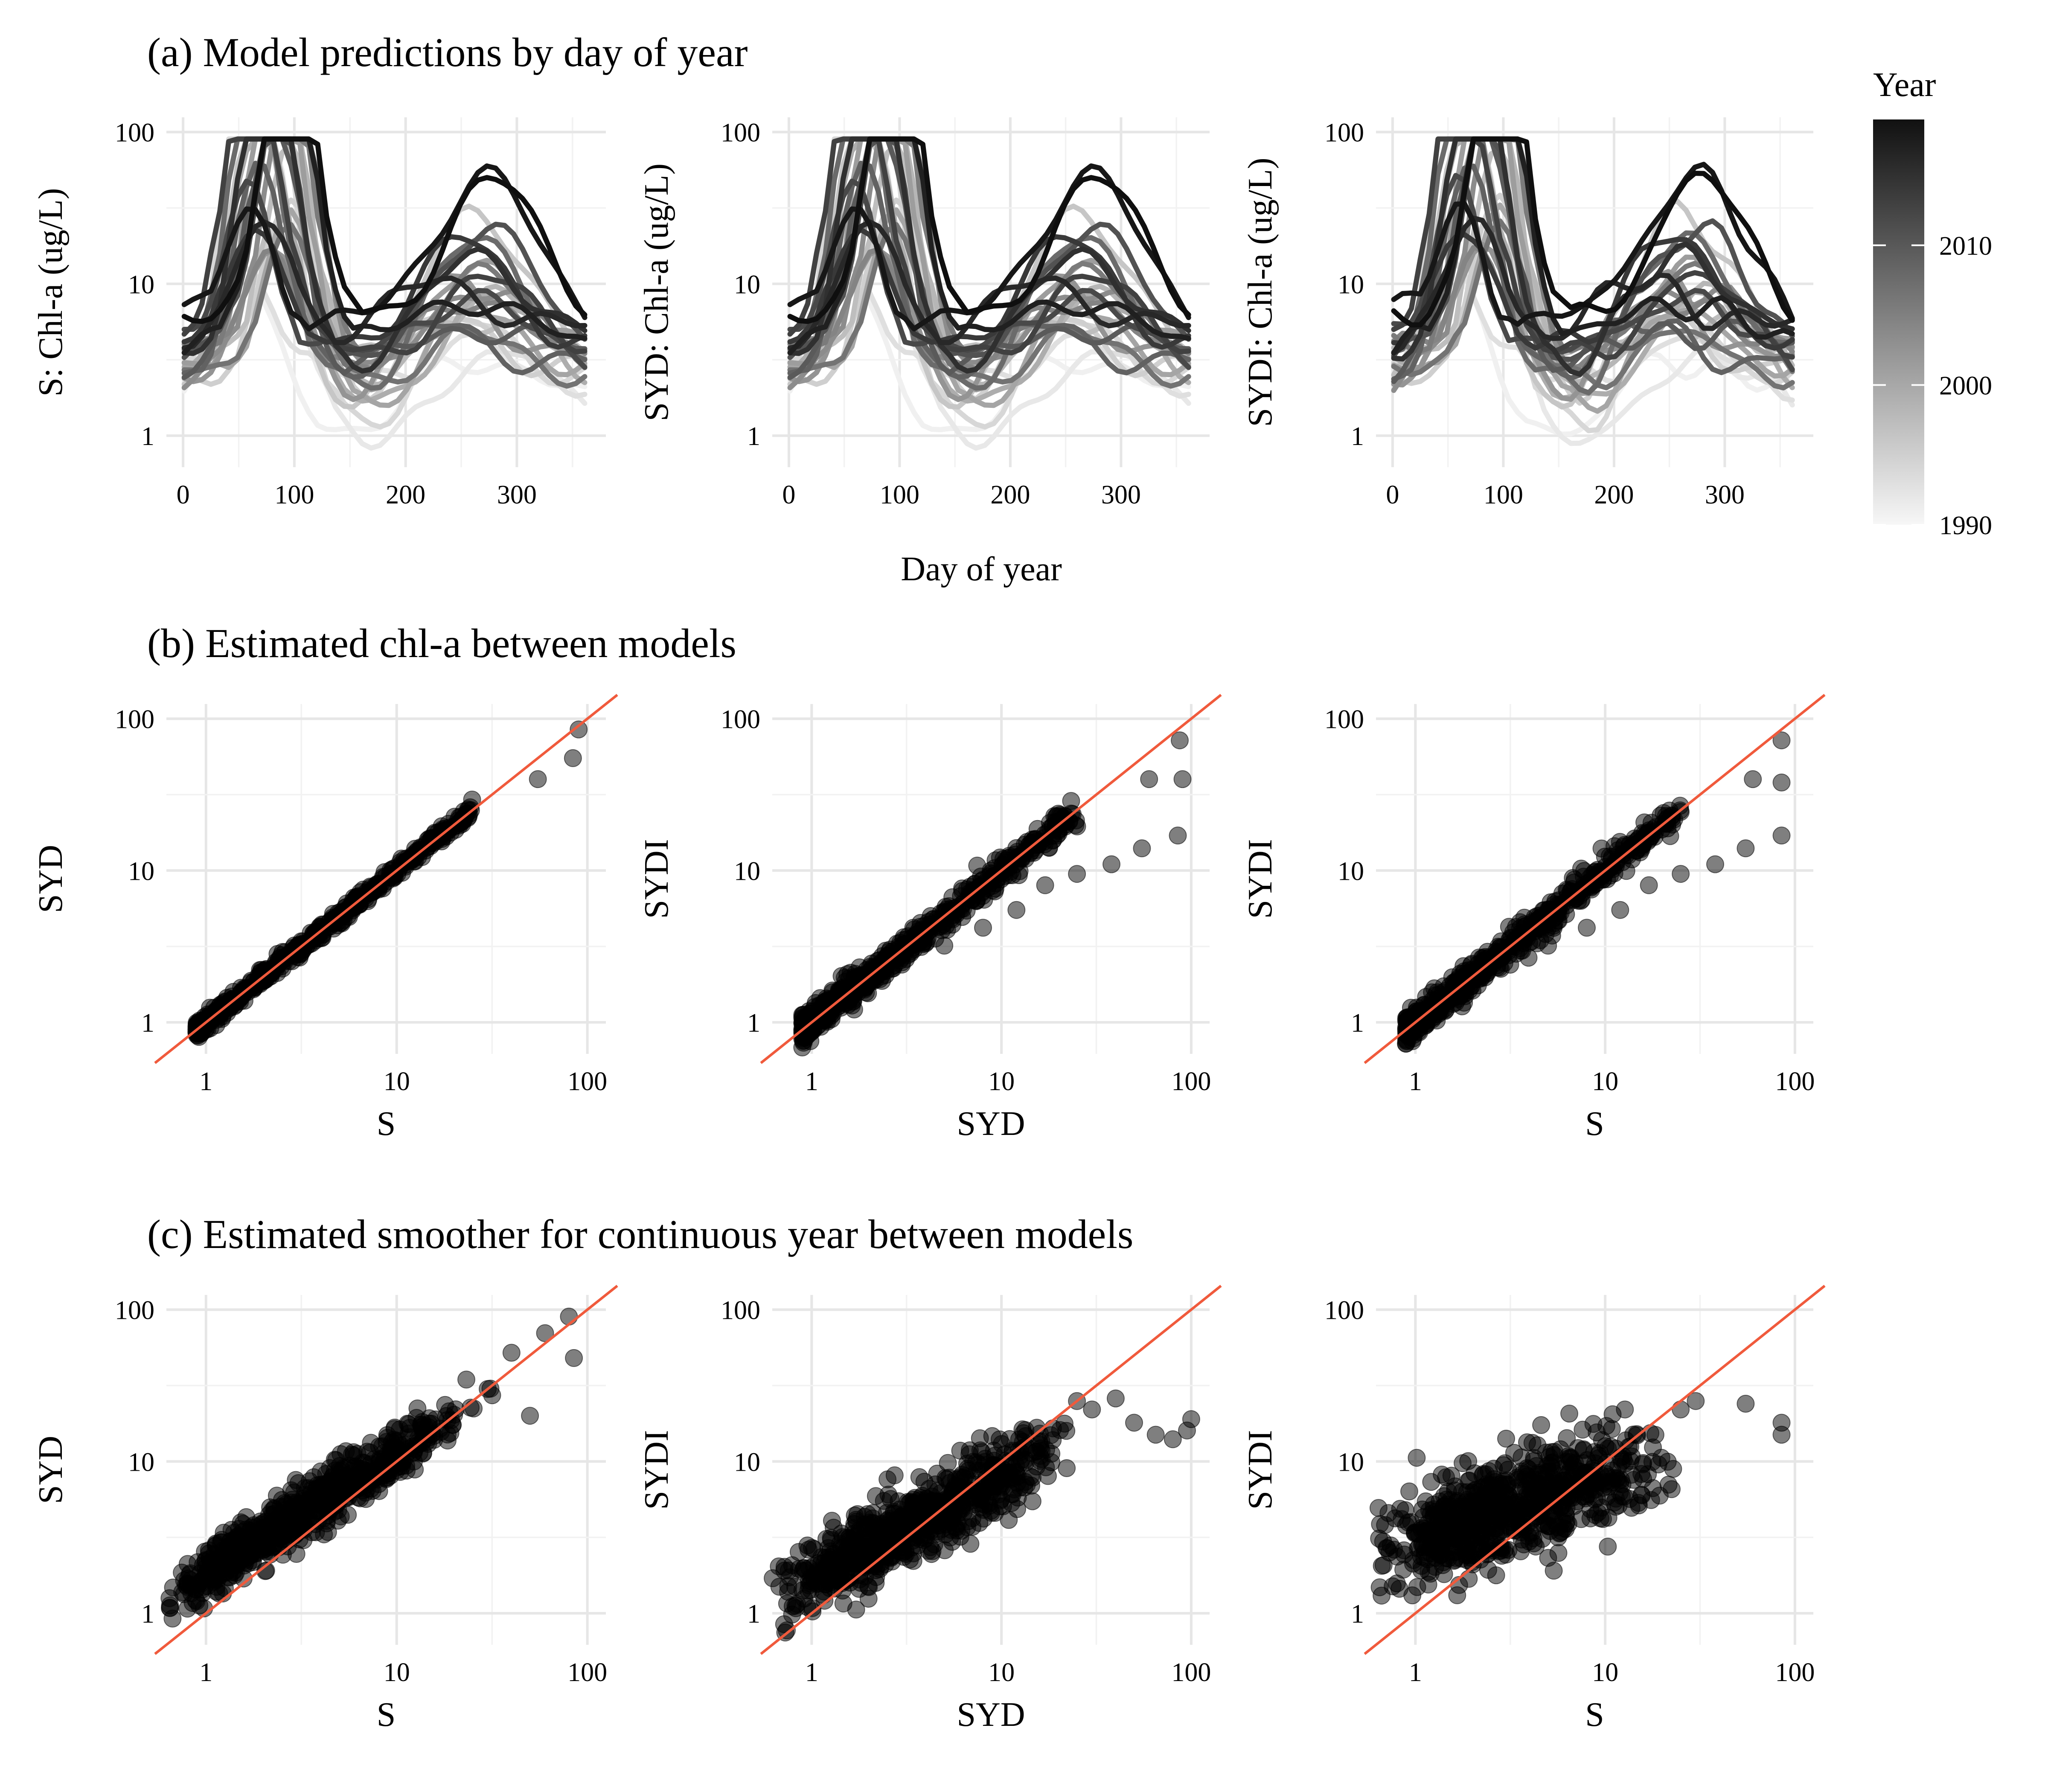 The image size is (2048, 1792). I want to click on x-tick-label: 300, so click(517, 495).